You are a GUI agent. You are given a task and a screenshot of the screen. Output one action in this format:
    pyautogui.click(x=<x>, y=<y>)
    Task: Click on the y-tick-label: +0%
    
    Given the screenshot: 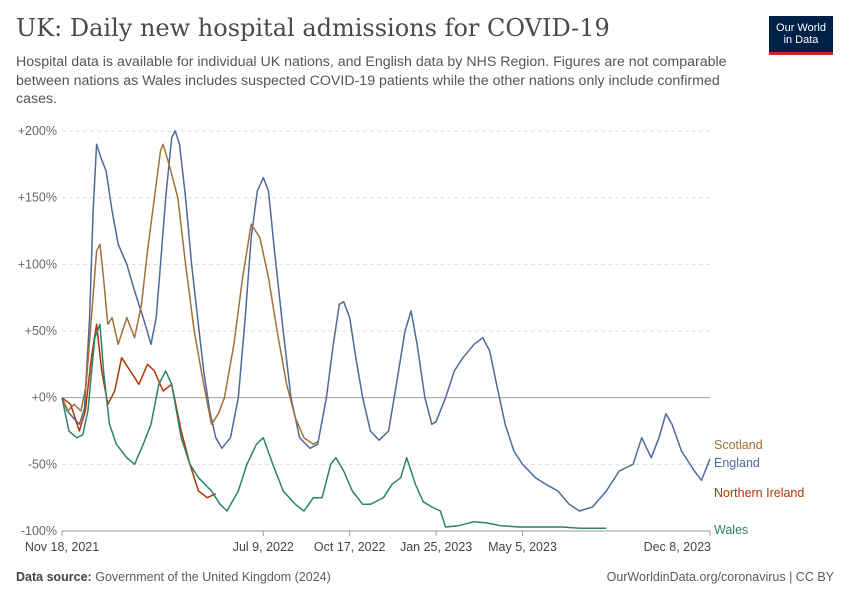 What is the action you would take?
    pyautogui.click(x=44, y=398)
    